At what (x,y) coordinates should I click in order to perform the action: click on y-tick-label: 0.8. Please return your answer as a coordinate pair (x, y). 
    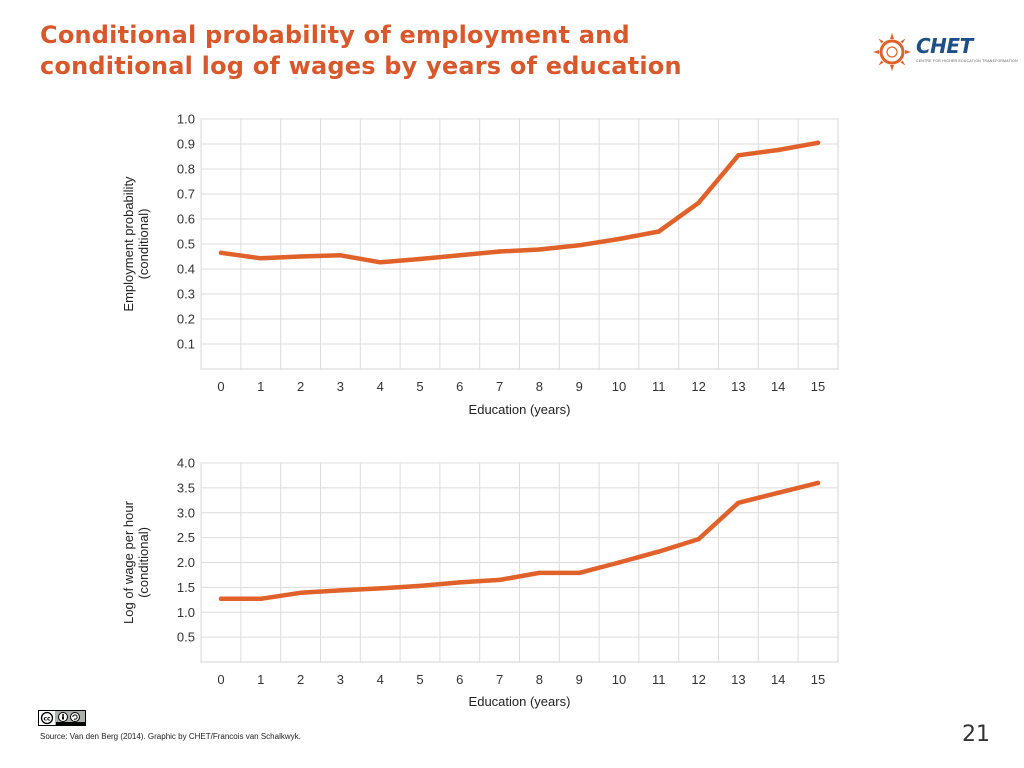
    Looking at the image, I should click on (186, 169).